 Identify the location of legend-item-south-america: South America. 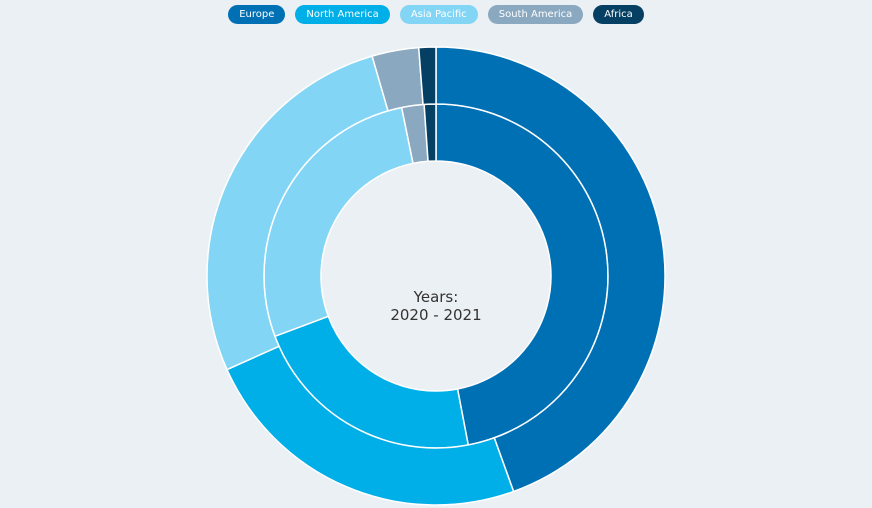
(535, 14).